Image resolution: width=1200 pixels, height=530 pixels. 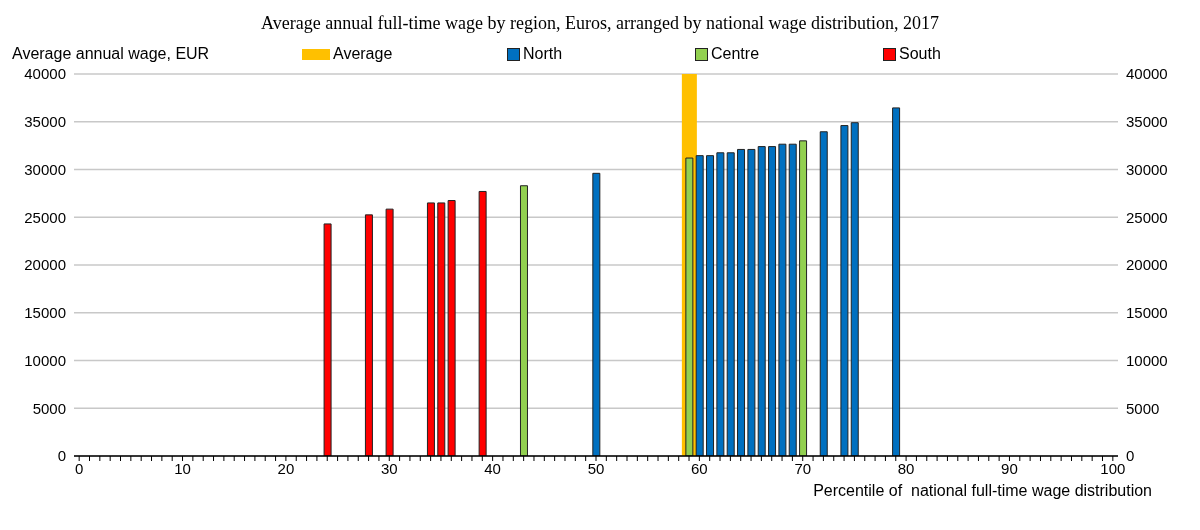 What do you see at coordinates (363, 54) in the screenshot?
I see `legend-label: Average` at bounding box center [363, 54].